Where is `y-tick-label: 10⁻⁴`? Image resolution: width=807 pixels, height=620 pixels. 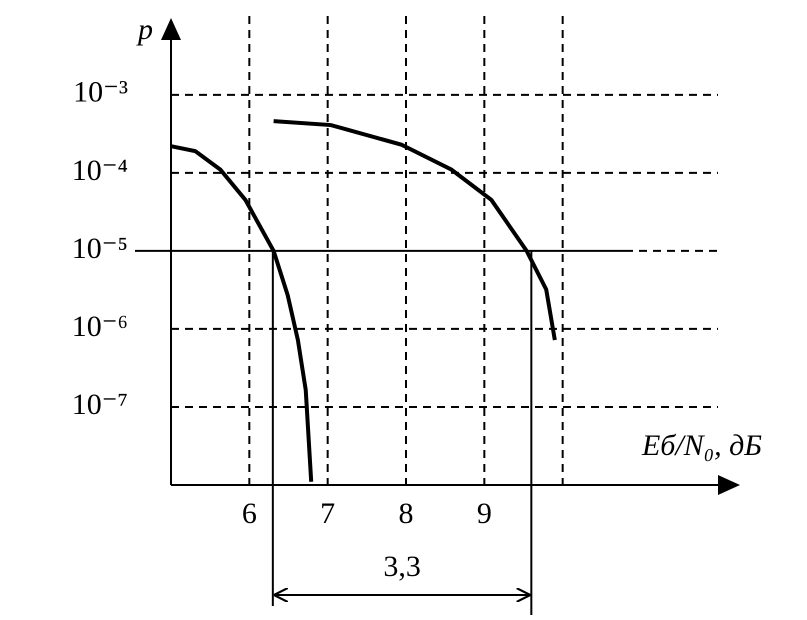 y-tick-label: 10⁻⁴ is located at coordinates (100, 170).